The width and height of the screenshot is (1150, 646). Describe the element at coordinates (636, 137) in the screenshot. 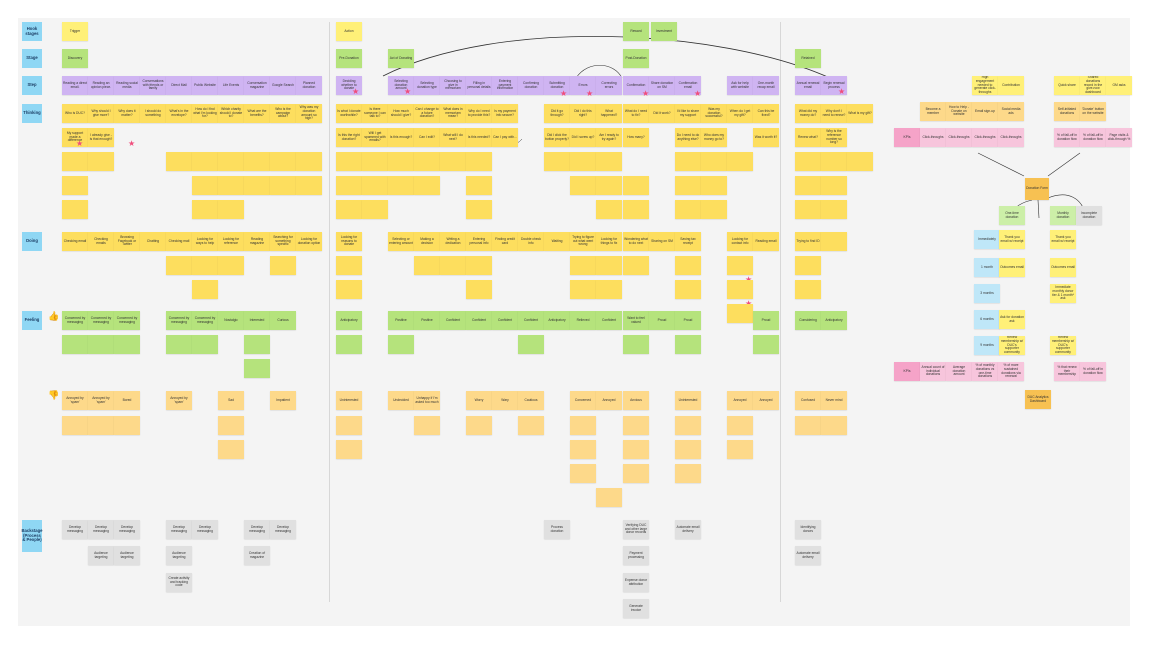

I see `thinking-note: How many?` at that location.